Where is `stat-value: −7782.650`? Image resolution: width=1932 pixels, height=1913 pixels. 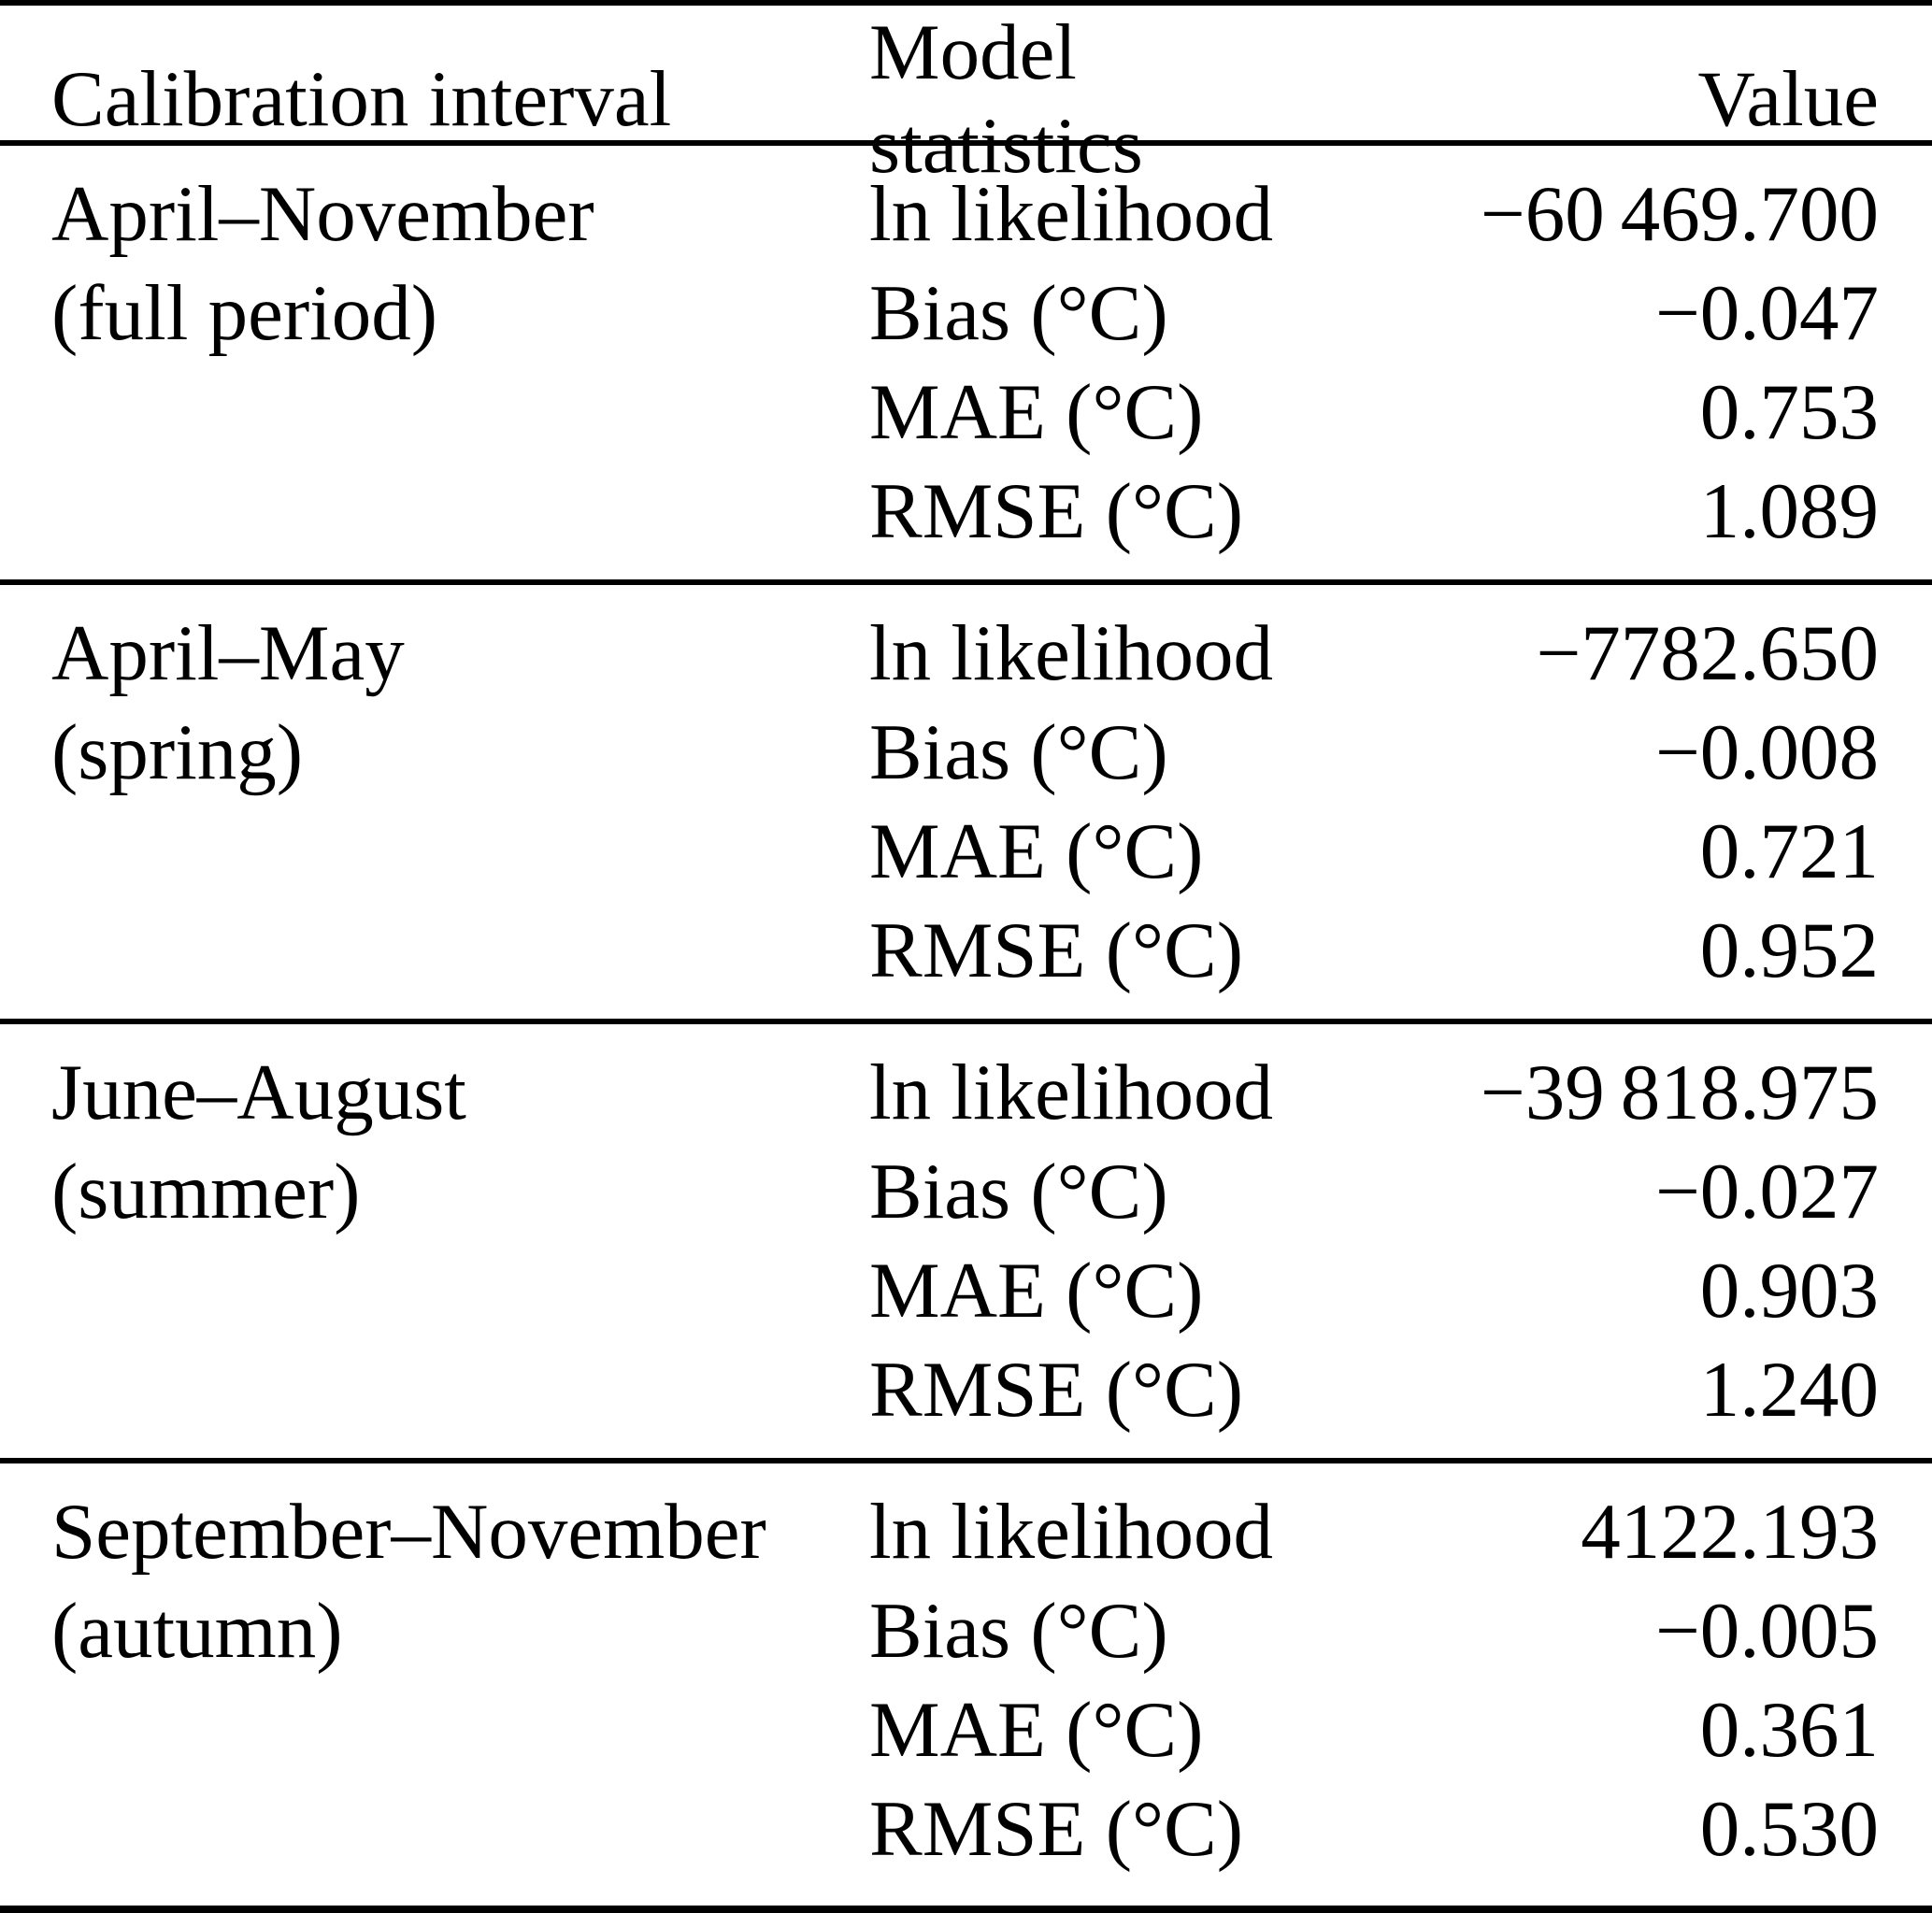
stat-value: −7782.650 is located at coordinates (1707, 653).